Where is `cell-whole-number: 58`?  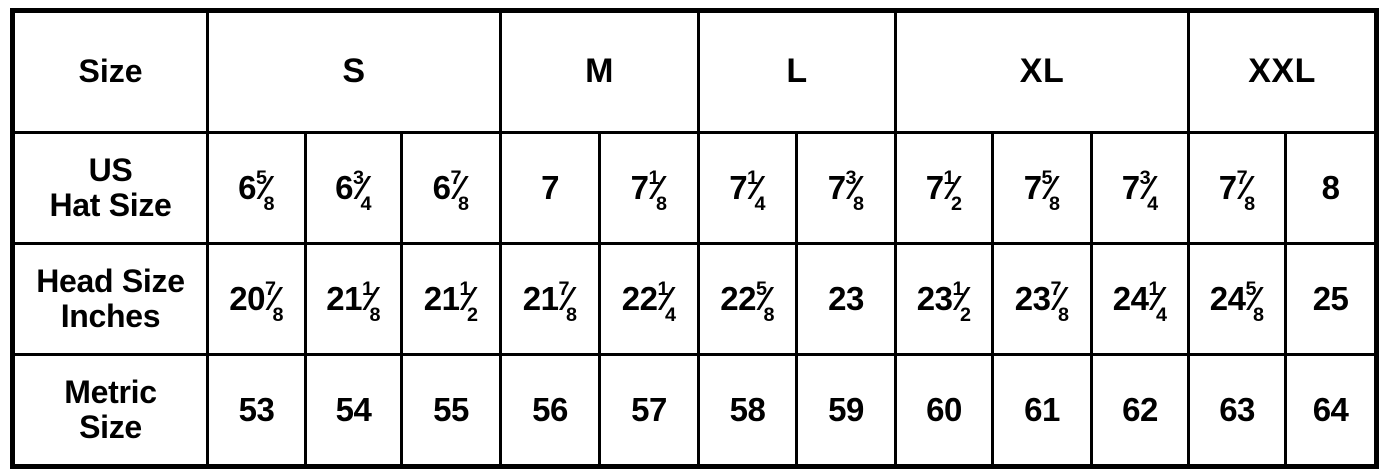
cell-whole-number: 58 is located at coordinates (747, 409).